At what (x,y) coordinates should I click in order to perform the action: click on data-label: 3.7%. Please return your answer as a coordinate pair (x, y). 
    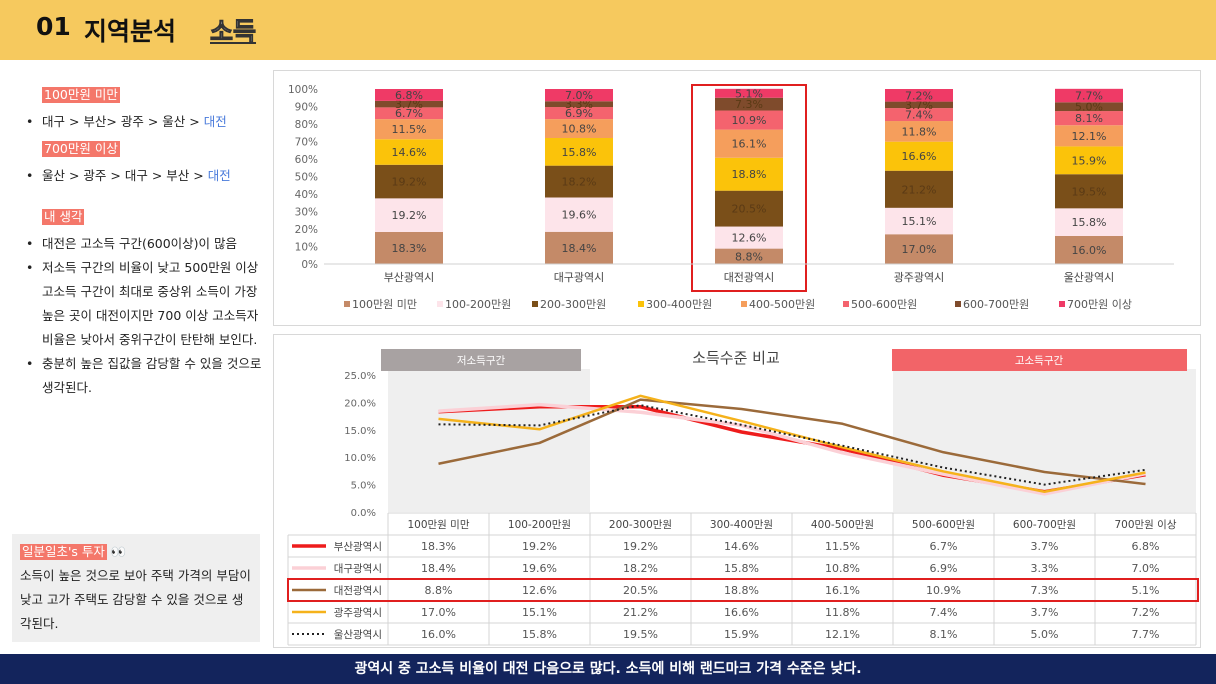
    Looking at the image, I should click on (919, 105).